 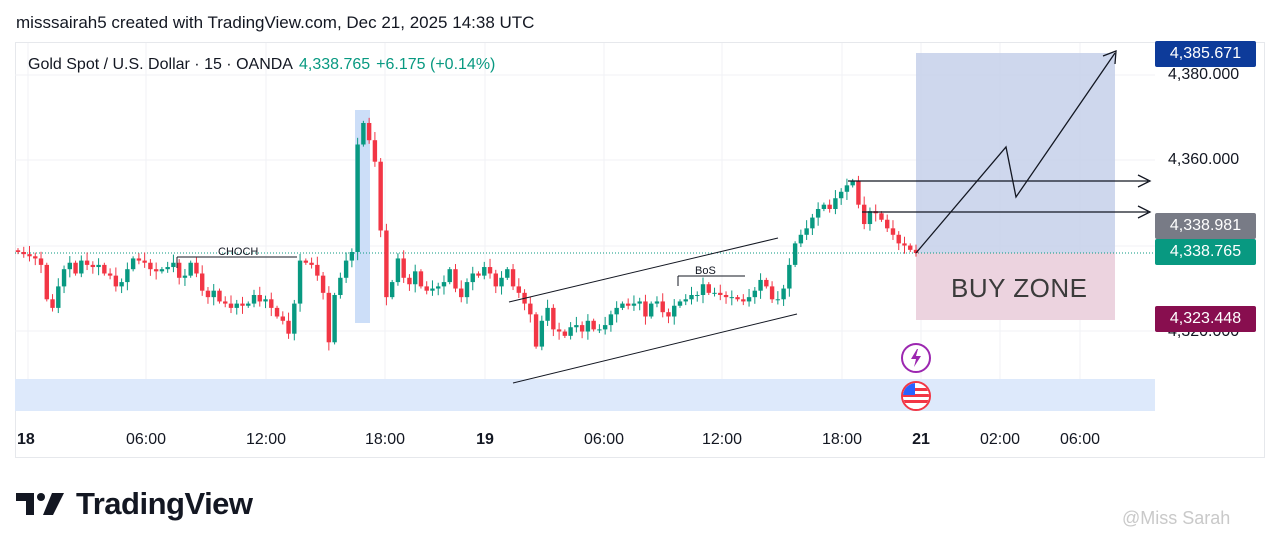 I want to click on buy-zone-label: BUY ZONE, so click(x=1019, y=288).